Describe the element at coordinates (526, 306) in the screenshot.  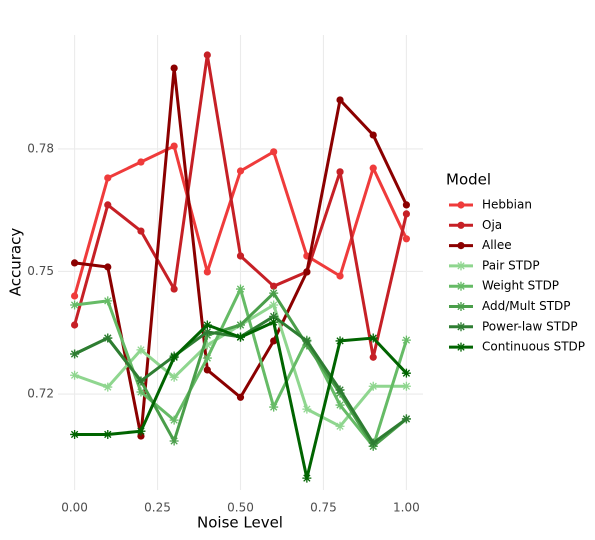
I see `legend-label: Add/Mult STDP` at that location.